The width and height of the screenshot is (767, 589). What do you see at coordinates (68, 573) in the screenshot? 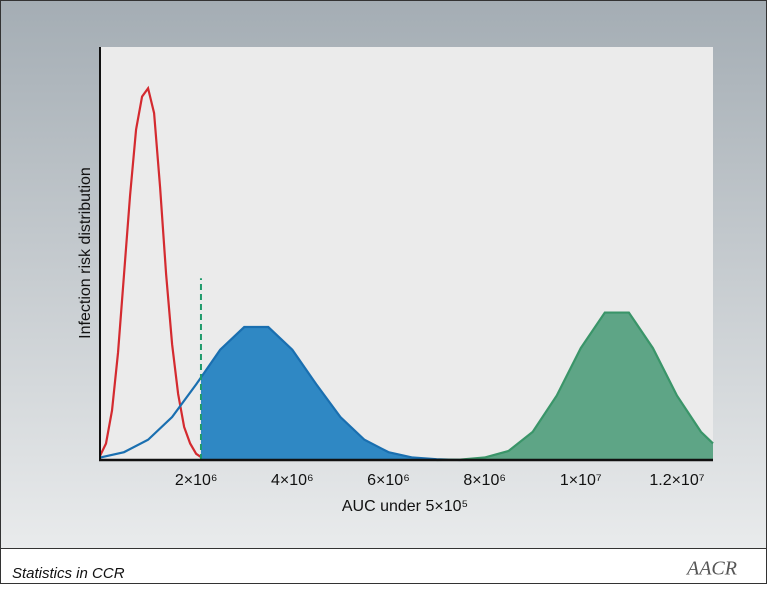
I see `footer-text: Statistics in CCR` at bounding box center [68, 573].